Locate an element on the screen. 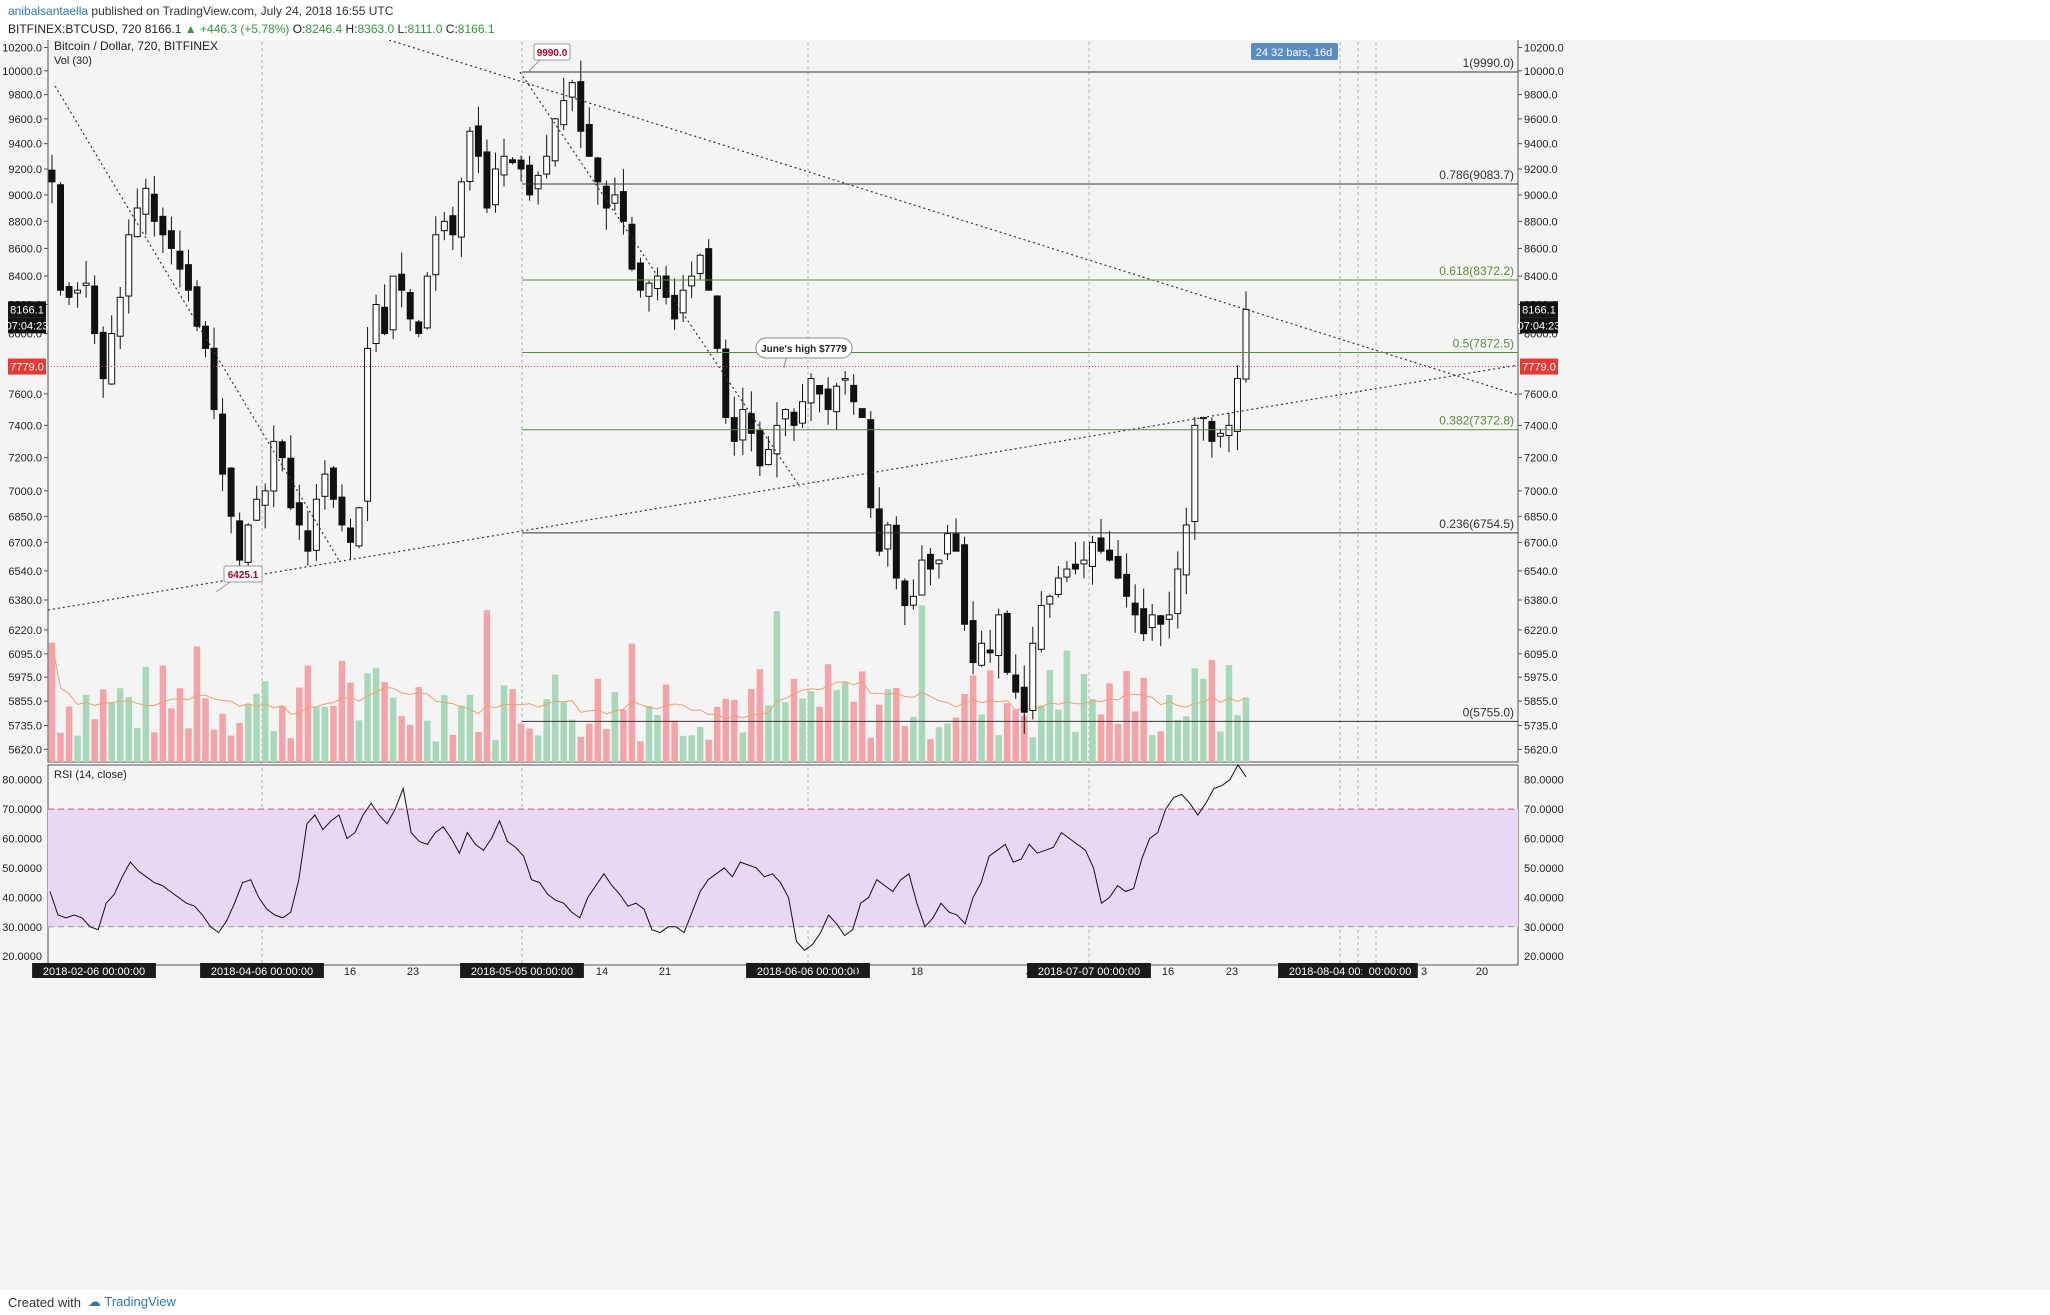 The width and height of the screenshot is (2050, 1315). alert-tag-right-bg is located at coordinates (1539, 366).